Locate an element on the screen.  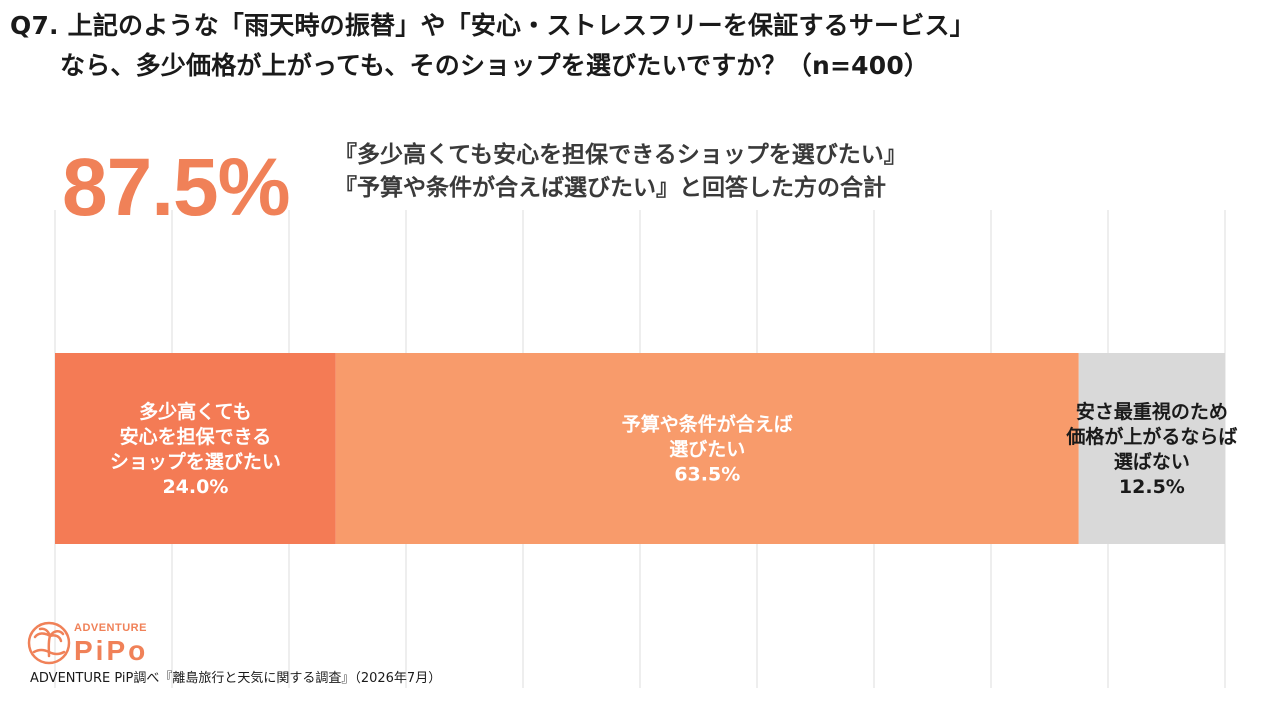
brand-logo: ADVENTURE PiPo is located at coordinates (88, 642).